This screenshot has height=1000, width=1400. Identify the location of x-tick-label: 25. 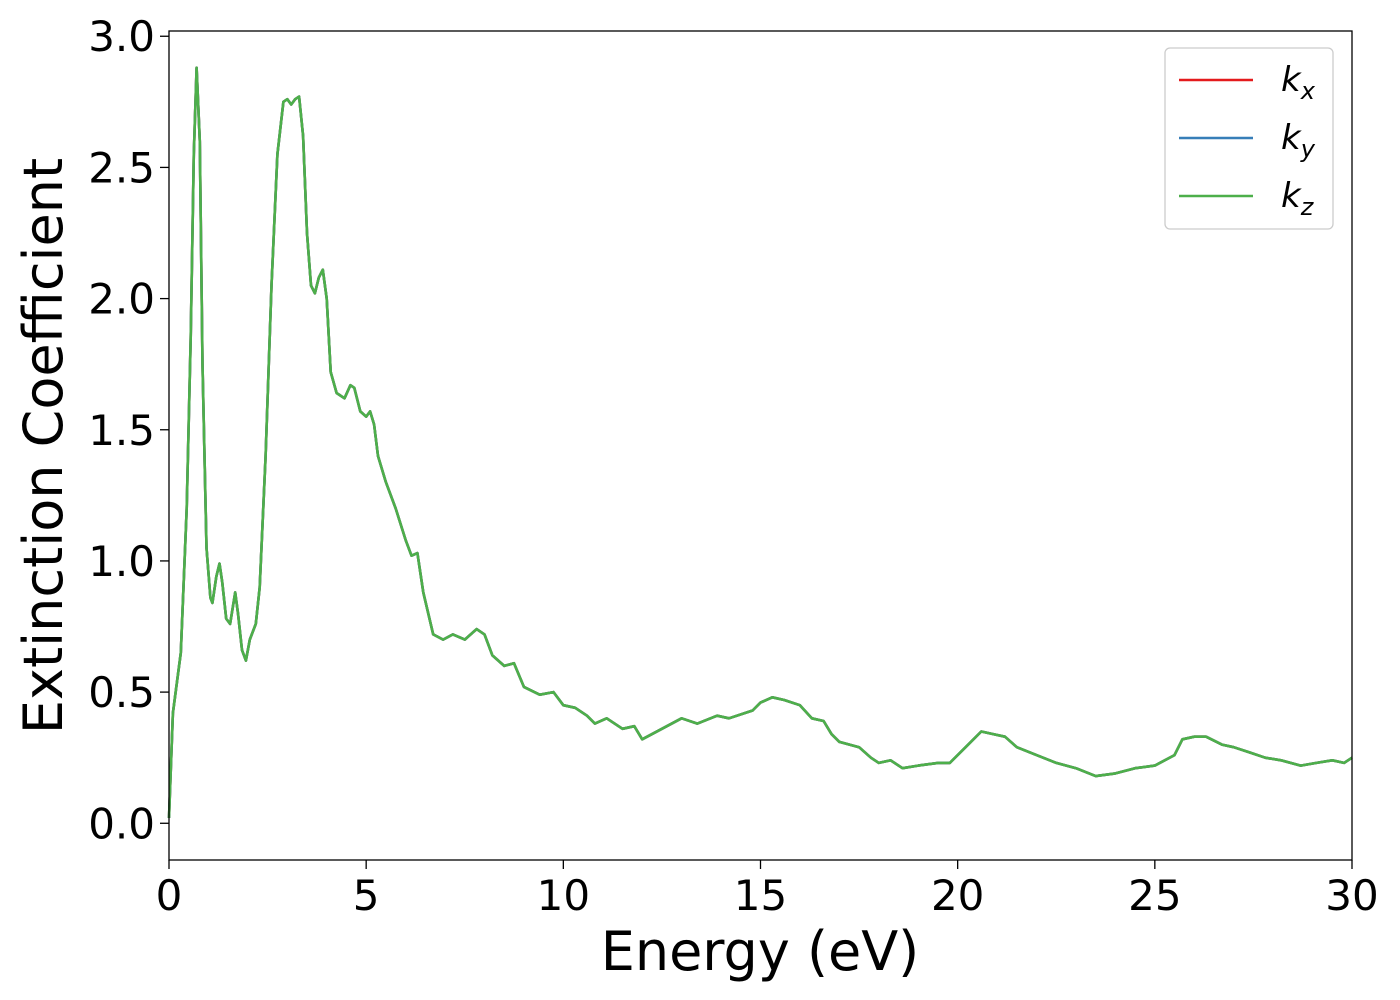
(1154, 895).